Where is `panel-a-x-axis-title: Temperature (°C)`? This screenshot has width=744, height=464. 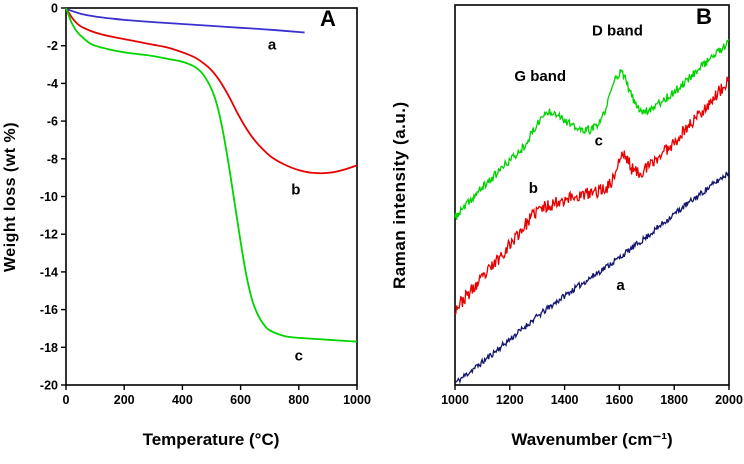 panel-a-x-axis-title: Temperature (°C) is located at coordinates (211, 439).